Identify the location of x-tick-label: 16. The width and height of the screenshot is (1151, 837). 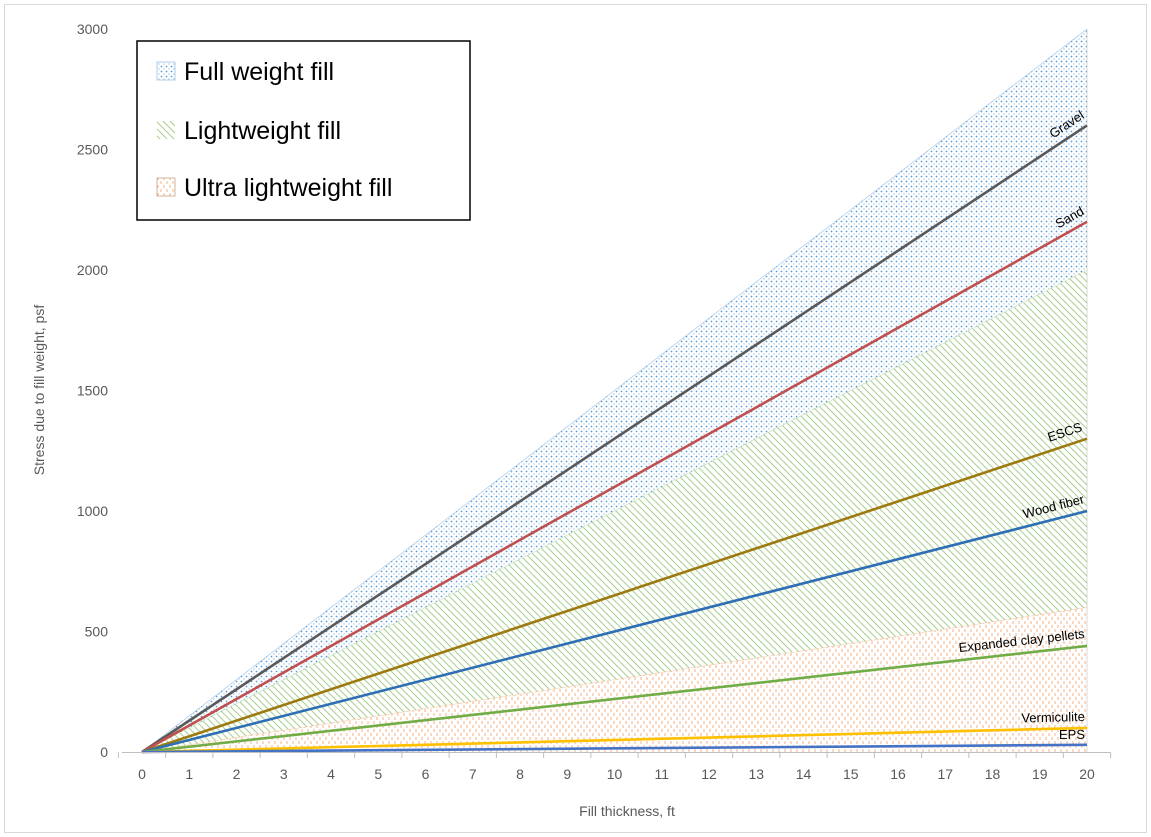
(898, 774).